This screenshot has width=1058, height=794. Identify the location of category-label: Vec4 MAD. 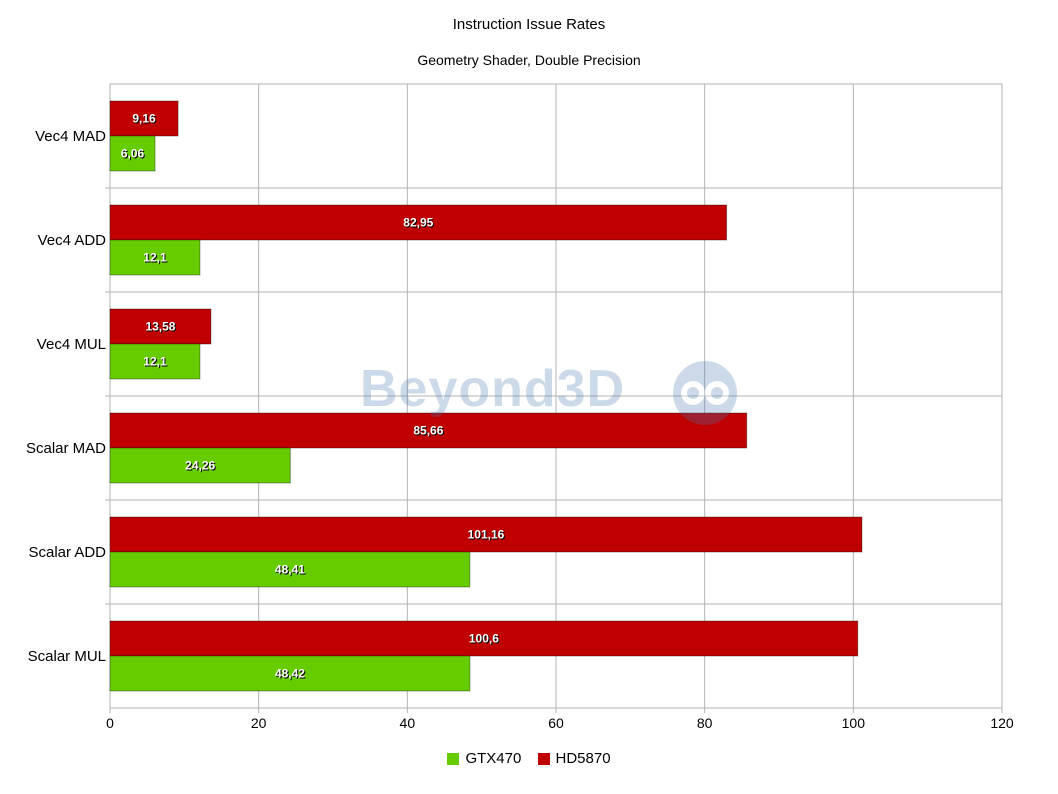
(70, 136).